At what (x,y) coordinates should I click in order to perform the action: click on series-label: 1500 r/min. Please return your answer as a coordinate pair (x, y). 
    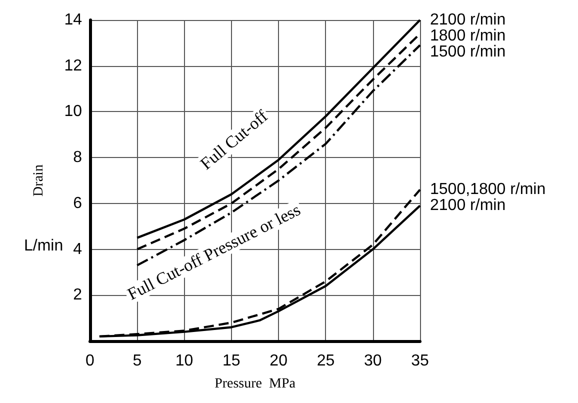
    Looking at the image, I should click on (468, 52).